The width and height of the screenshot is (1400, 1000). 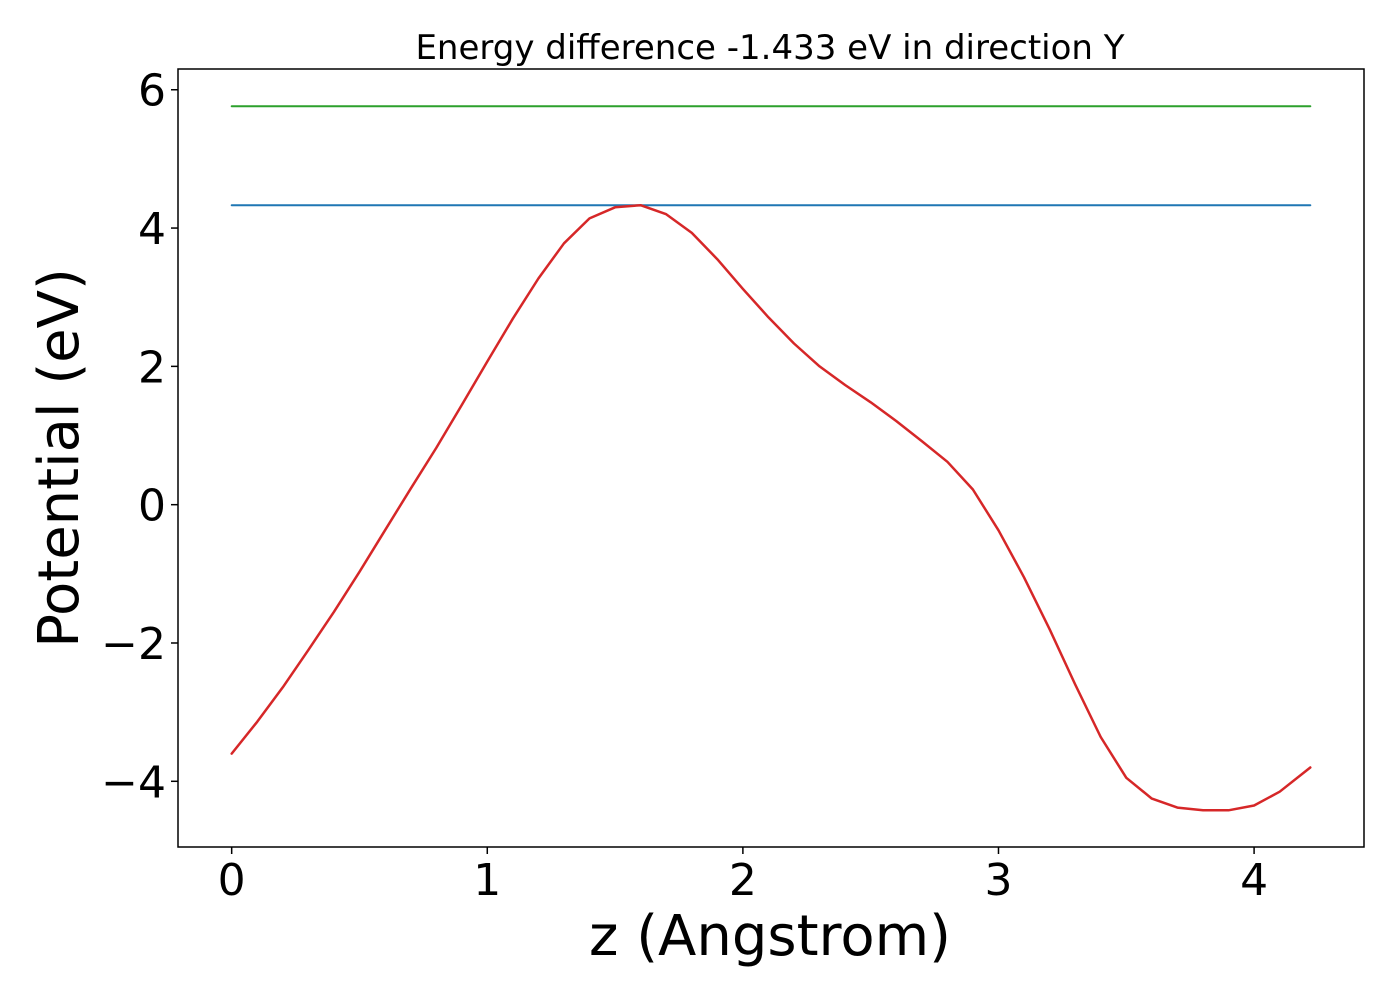 I want to click on y-tick-label: 4, so click(x=152, y=229).